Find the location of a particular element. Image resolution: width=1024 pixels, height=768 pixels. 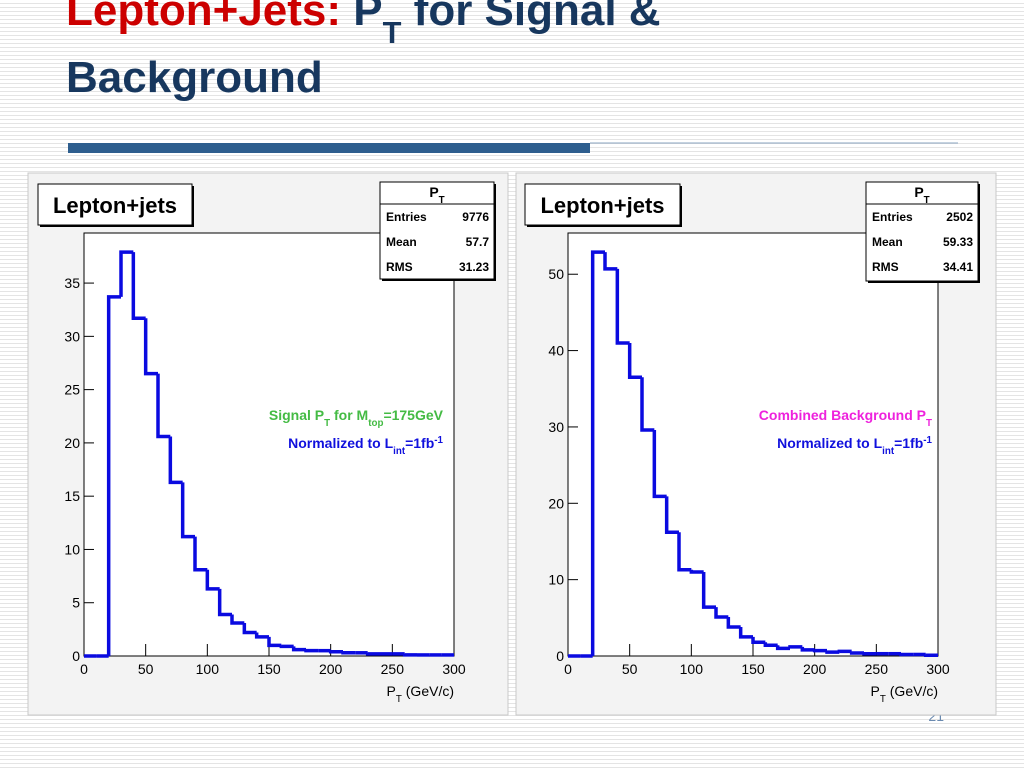

text-segment: Signal P is located at coordinates (296, 415).